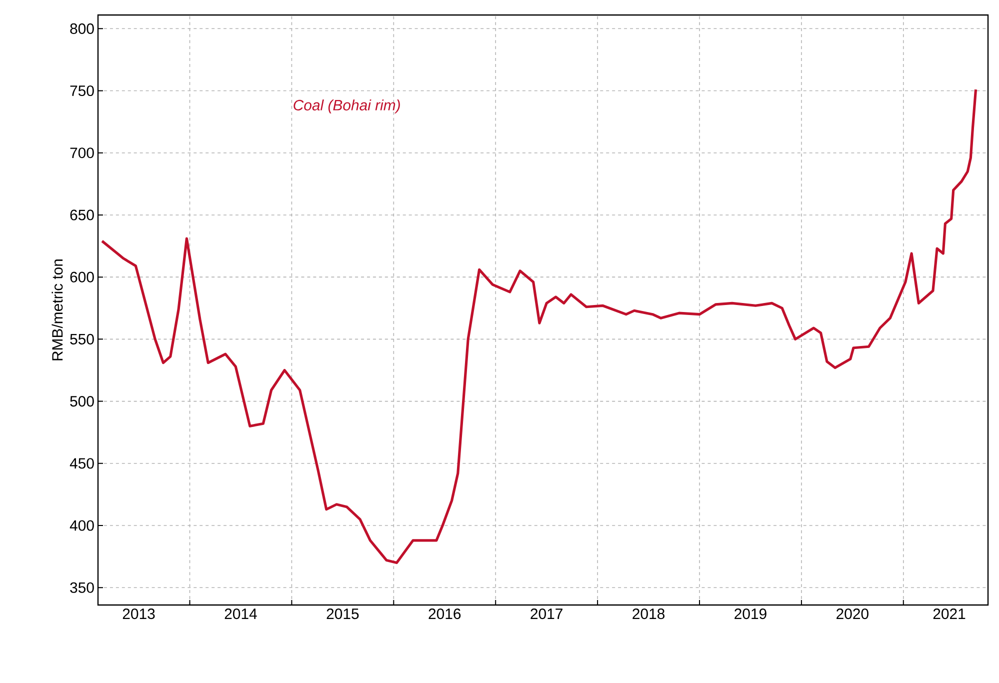  What do you see at coordinates (347, 106) in the screenshot?
I see `text: Coal (Bohai rim)` at bounding box center [347, 106].